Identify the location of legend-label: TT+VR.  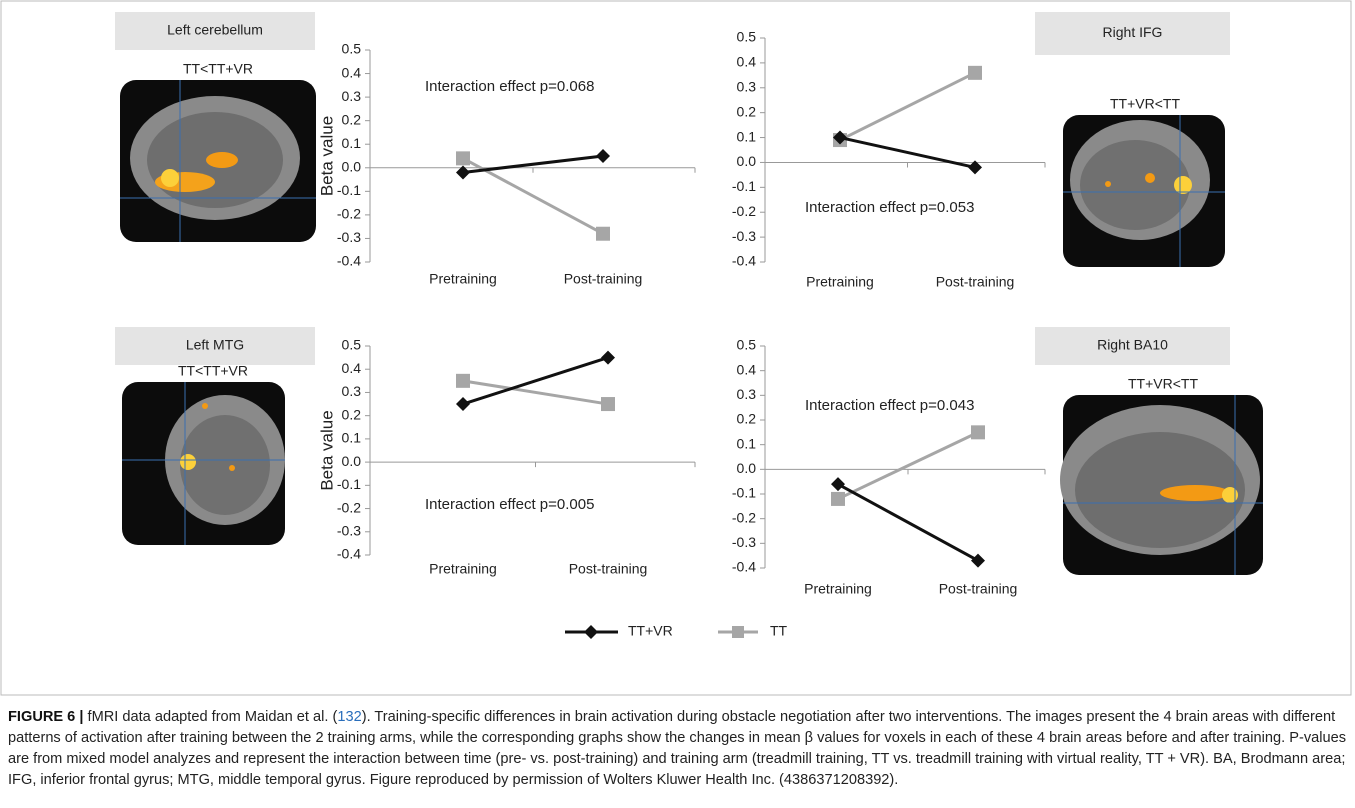
(650, 631).